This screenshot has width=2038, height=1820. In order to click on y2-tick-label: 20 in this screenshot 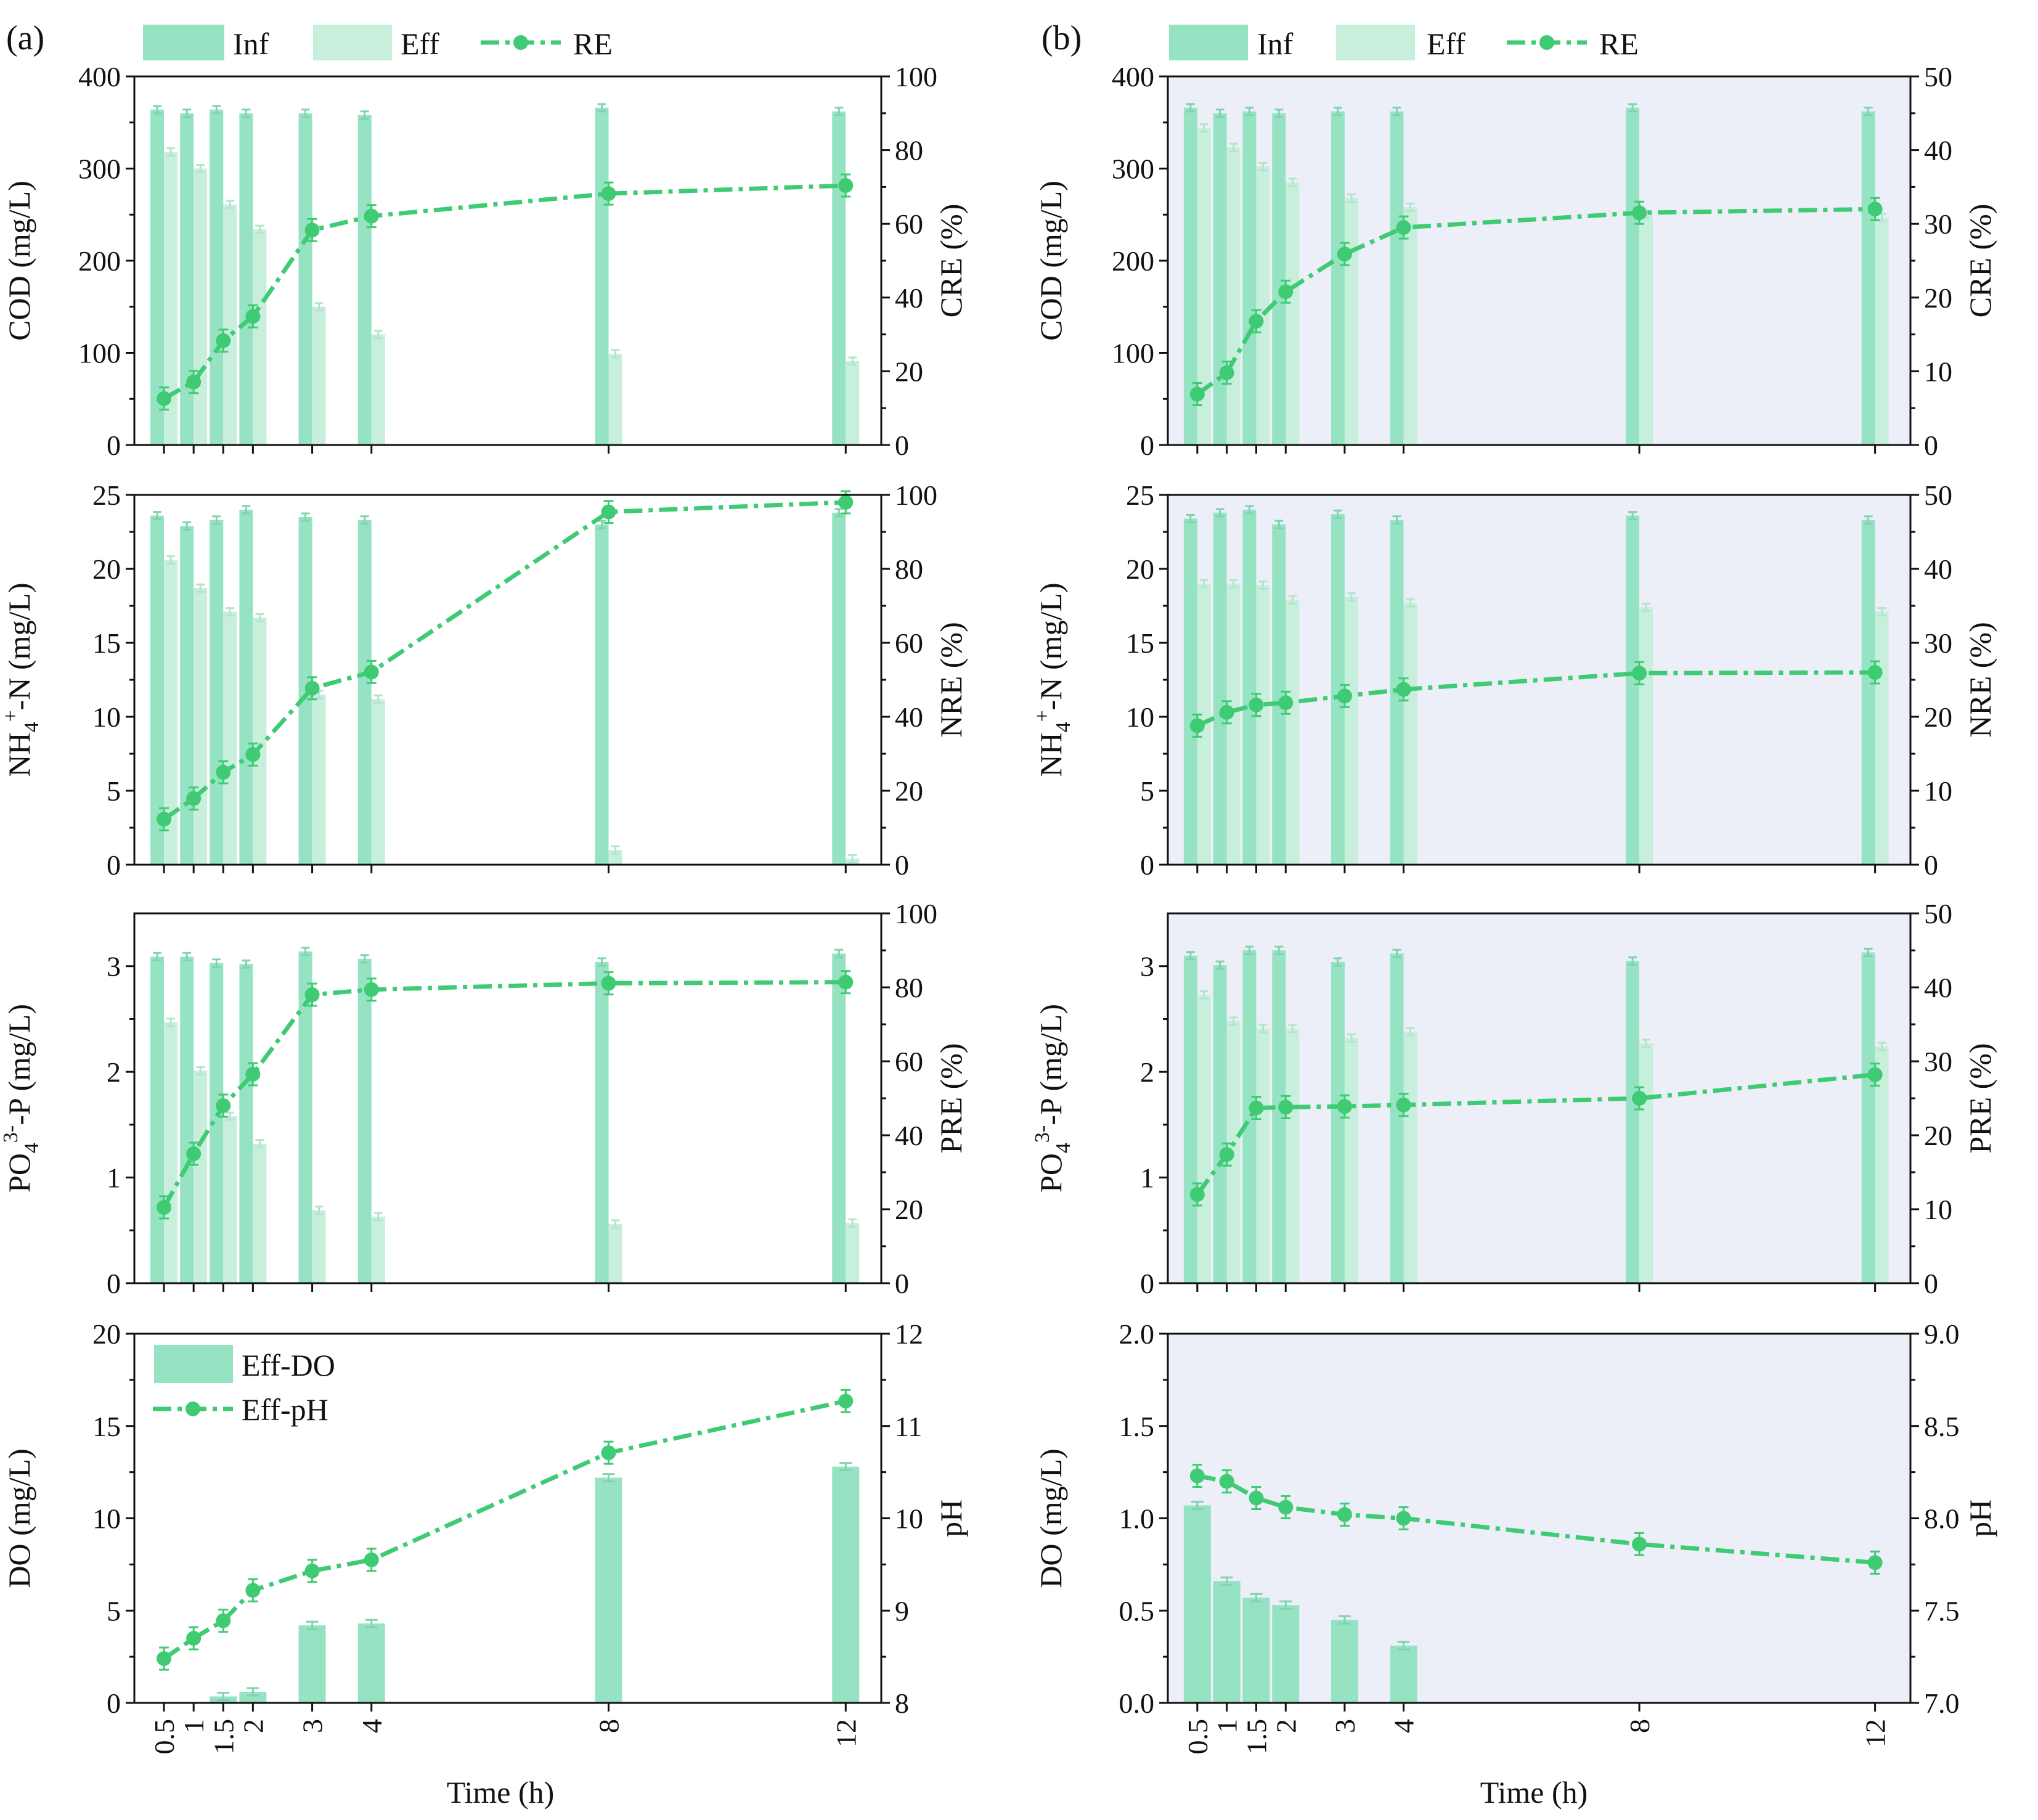, I will do `click(1938, 1135)`.